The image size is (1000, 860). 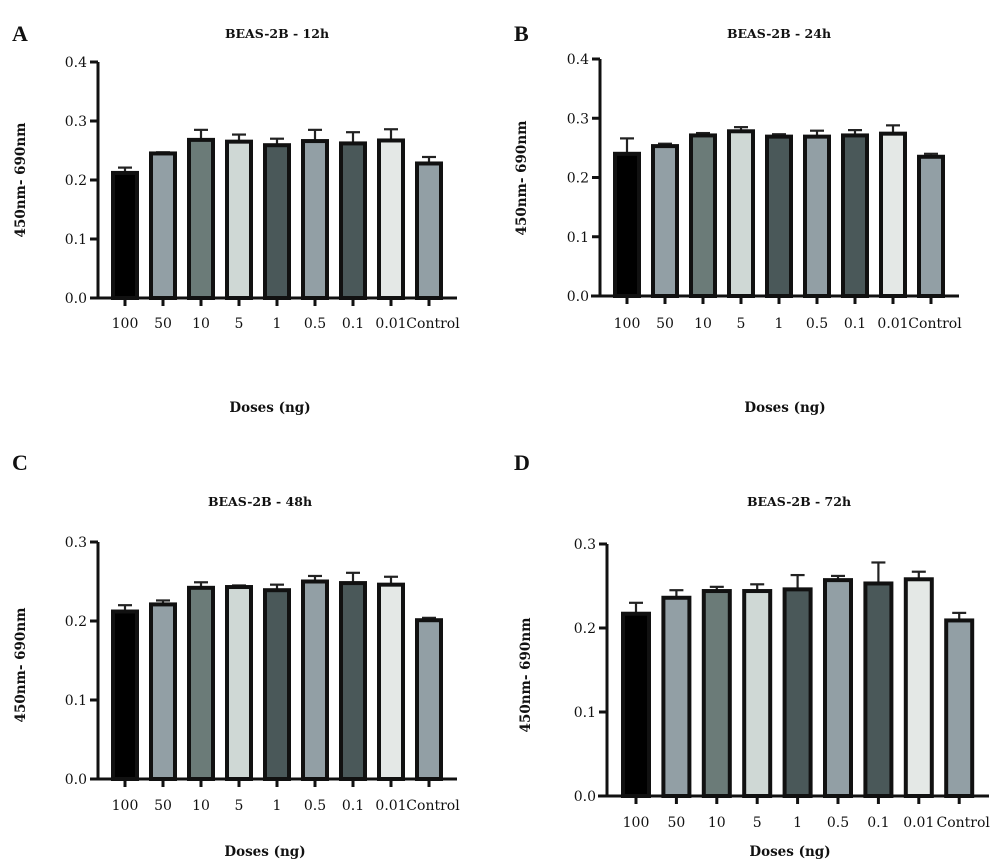 What do you see at coordinates (799, 501) in the screenshot?
I see `chart-title: BEAS-2B - 72h` at bounding box center [799, 501].